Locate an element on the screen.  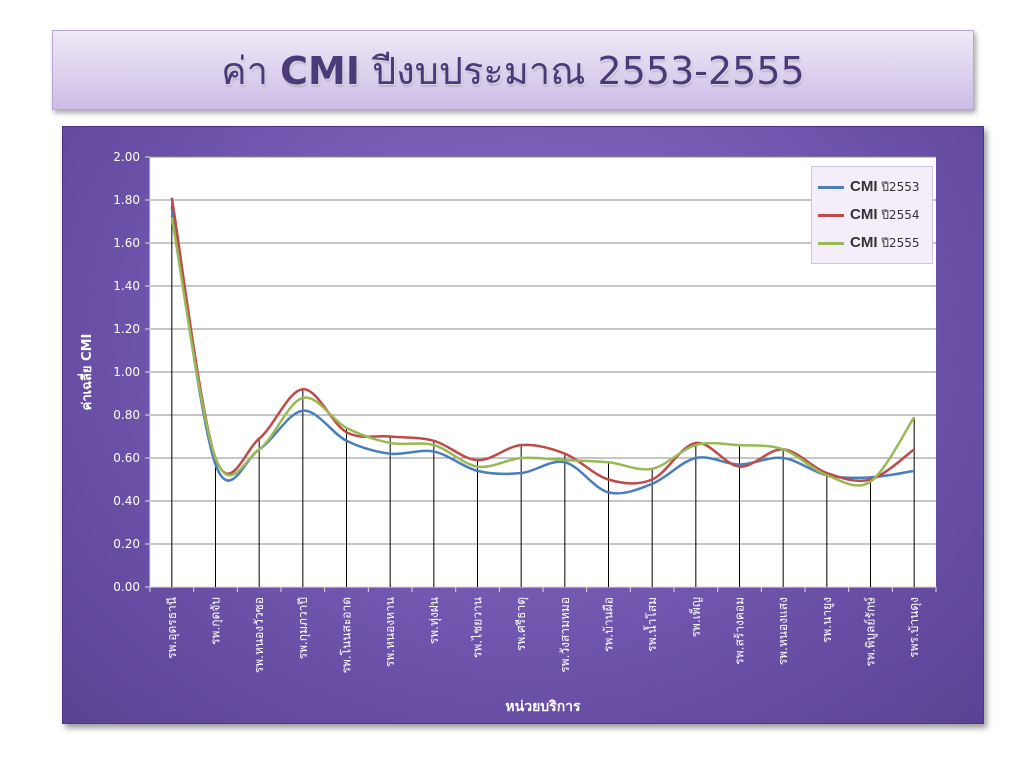
title-banner: ค่า CMI ปีงบประมาณ 2553-2555 is located at coordinates (513, 70).